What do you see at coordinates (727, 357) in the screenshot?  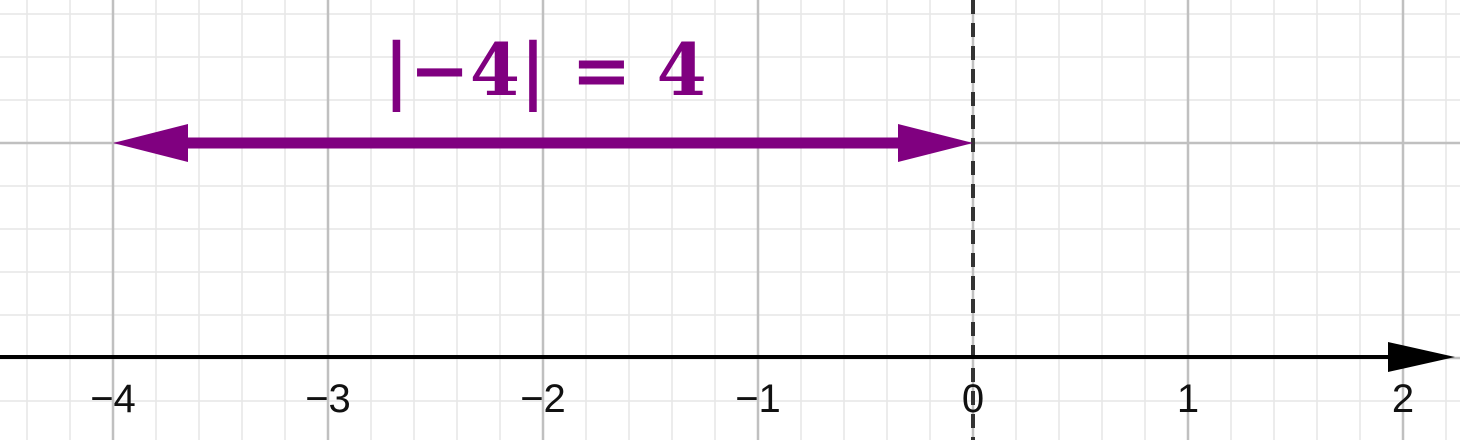 I see `number-axis` at bounding box center [727, 357].